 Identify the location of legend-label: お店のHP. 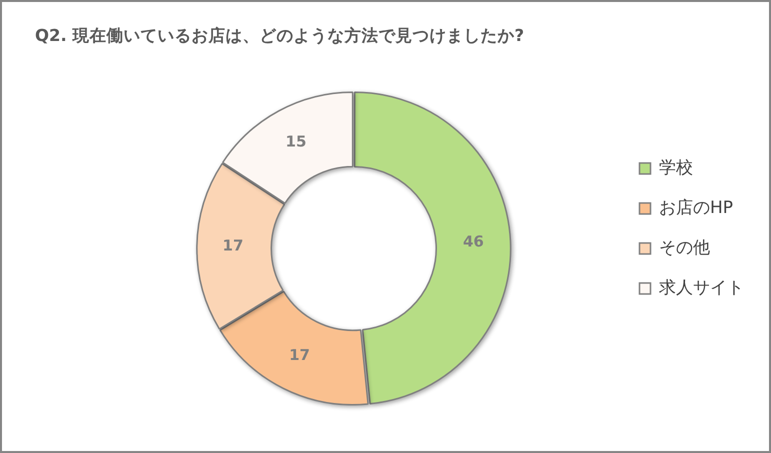
(696, 208).